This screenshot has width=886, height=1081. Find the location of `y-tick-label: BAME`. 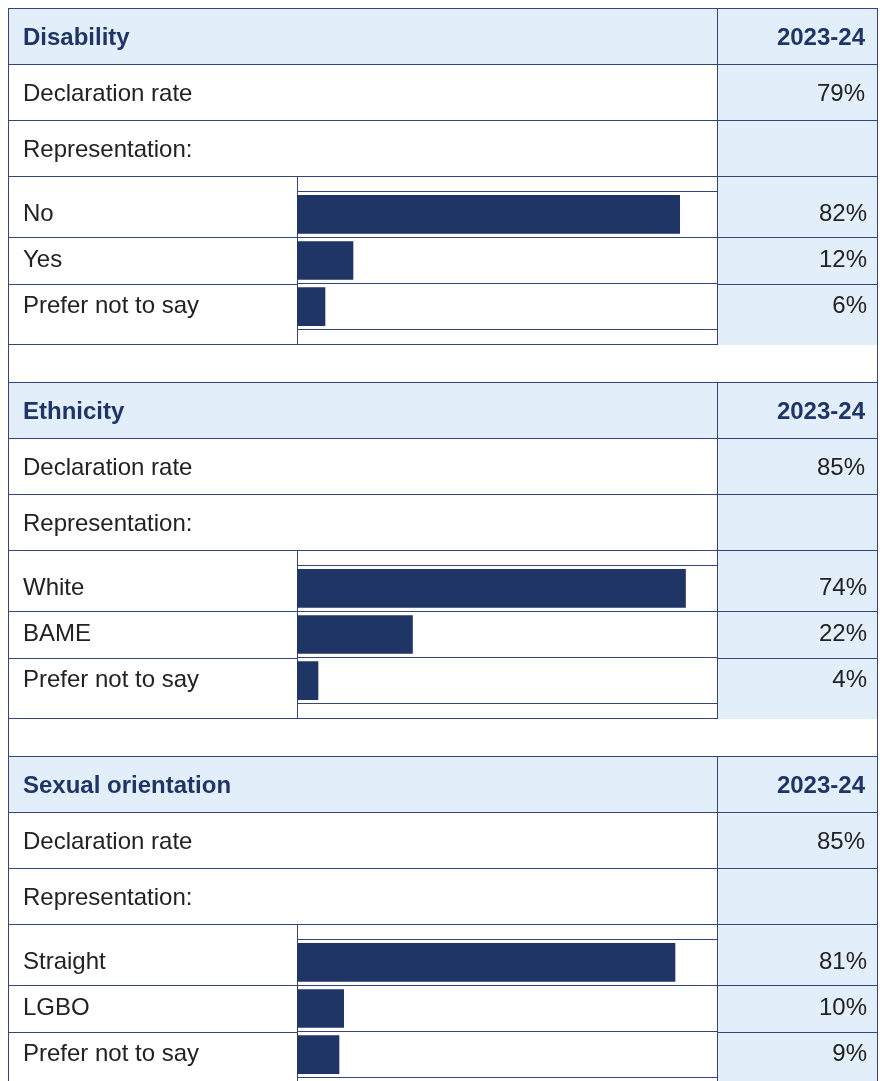

y-tick-label: BAME is located at coordinates (57, 633).